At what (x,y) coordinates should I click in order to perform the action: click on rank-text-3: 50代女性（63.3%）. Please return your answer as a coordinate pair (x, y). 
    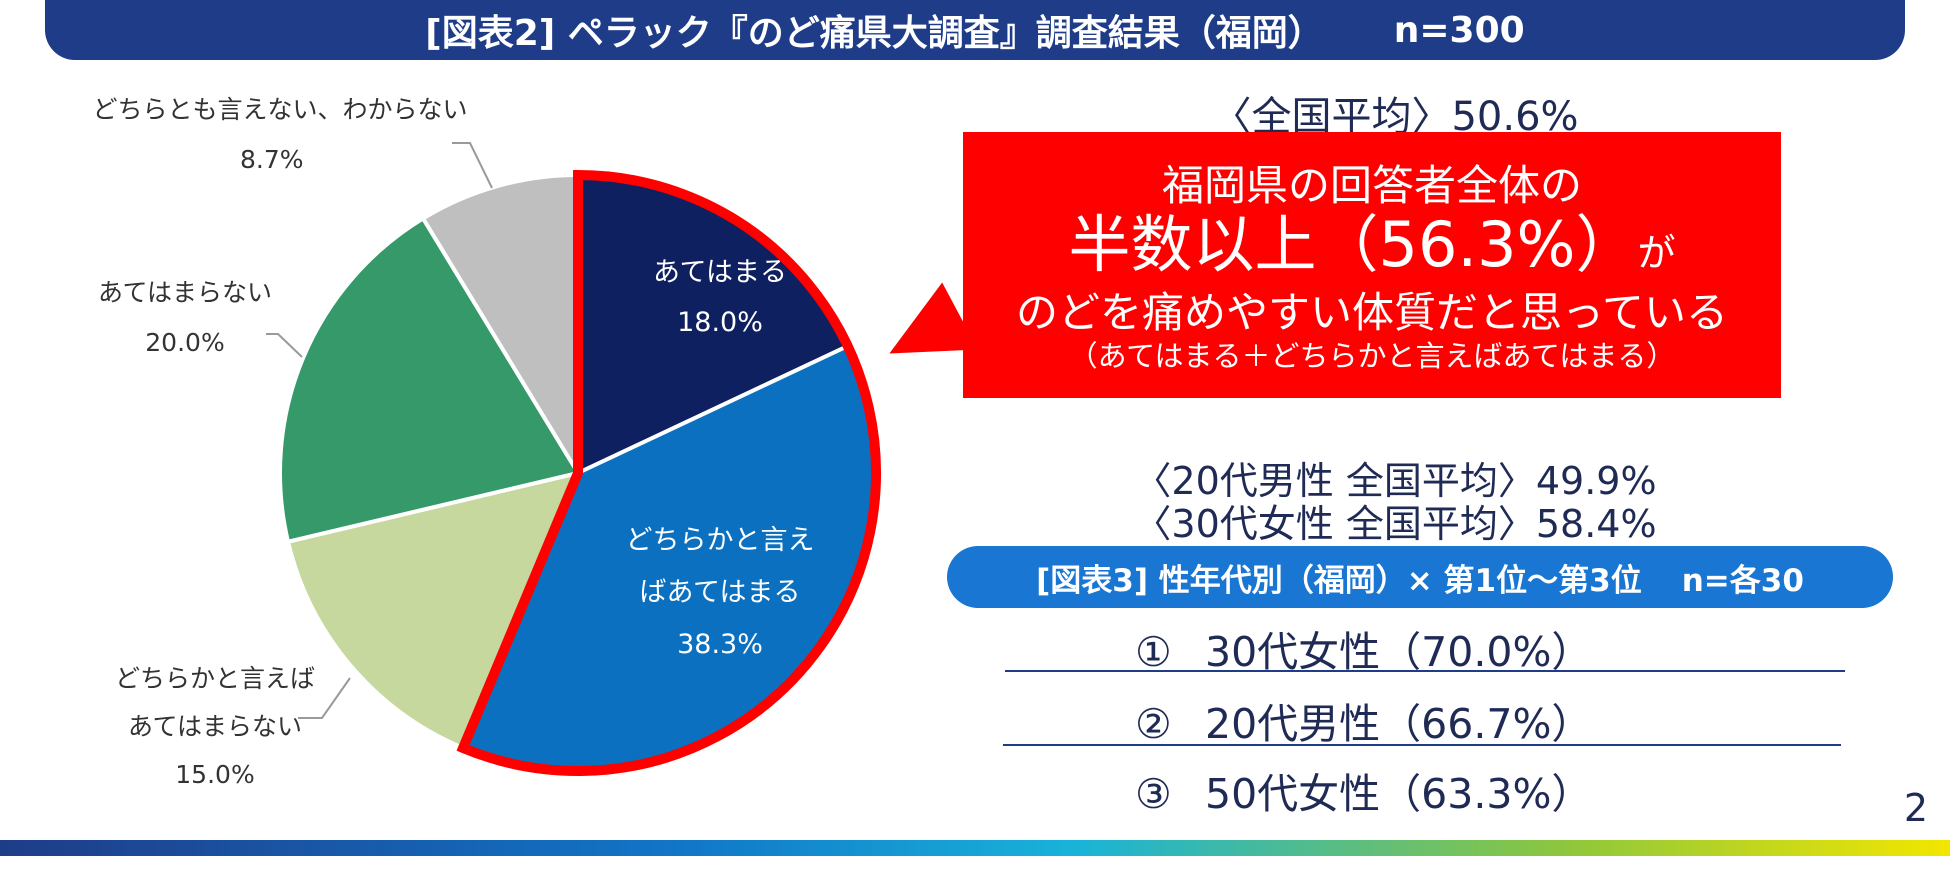
    Looking at the image, I should click on (1399, 794).